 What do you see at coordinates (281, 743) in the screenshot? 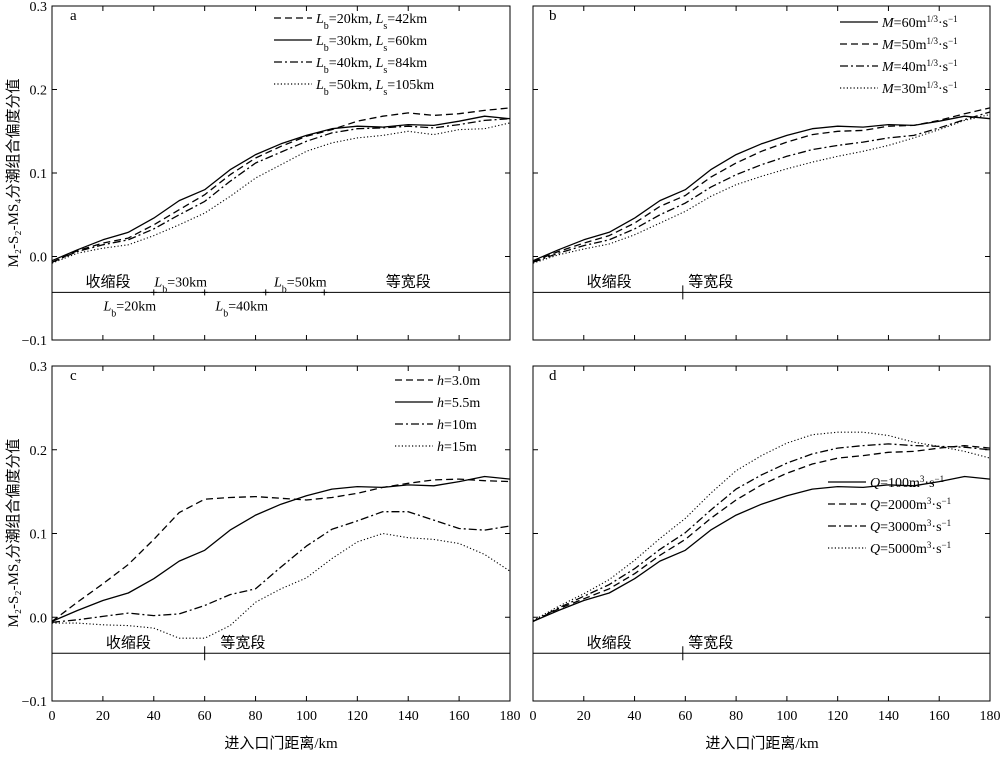
I see `x-axis-label-left: 进入口门距离/km` at bounding box center [281, 743].